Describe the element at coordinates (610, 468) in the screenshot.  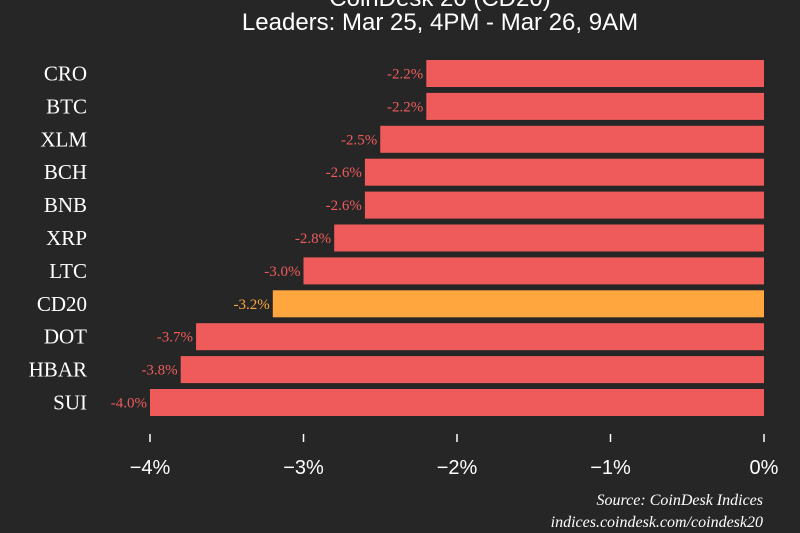
I see `x-tick-label: −1%` at that location.